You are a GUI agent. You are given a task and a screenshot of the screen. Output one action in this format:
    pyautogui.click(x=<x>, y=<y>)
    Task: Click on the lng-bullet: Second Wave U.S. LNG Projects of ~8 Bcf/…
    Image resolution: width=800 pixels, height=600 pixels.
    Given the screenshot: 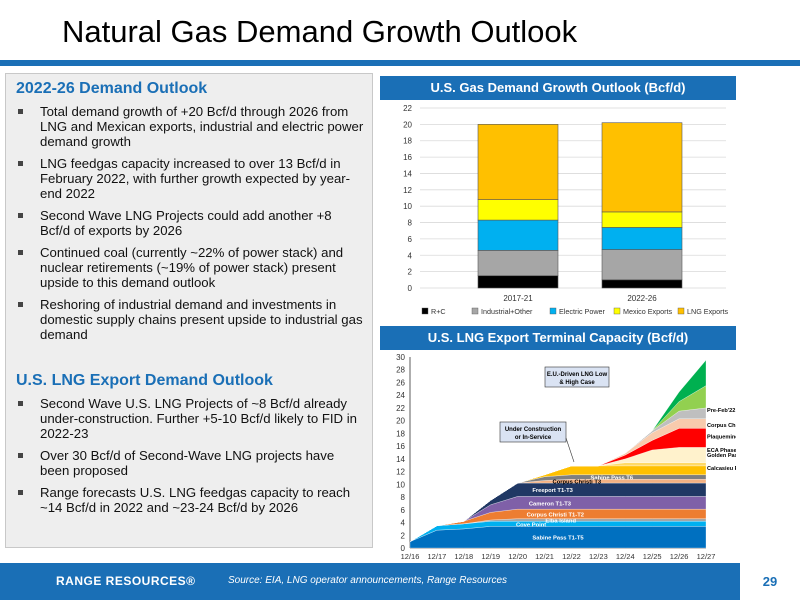 What is the action you would take?
    pyautogui.click(x=189, y=418)
    